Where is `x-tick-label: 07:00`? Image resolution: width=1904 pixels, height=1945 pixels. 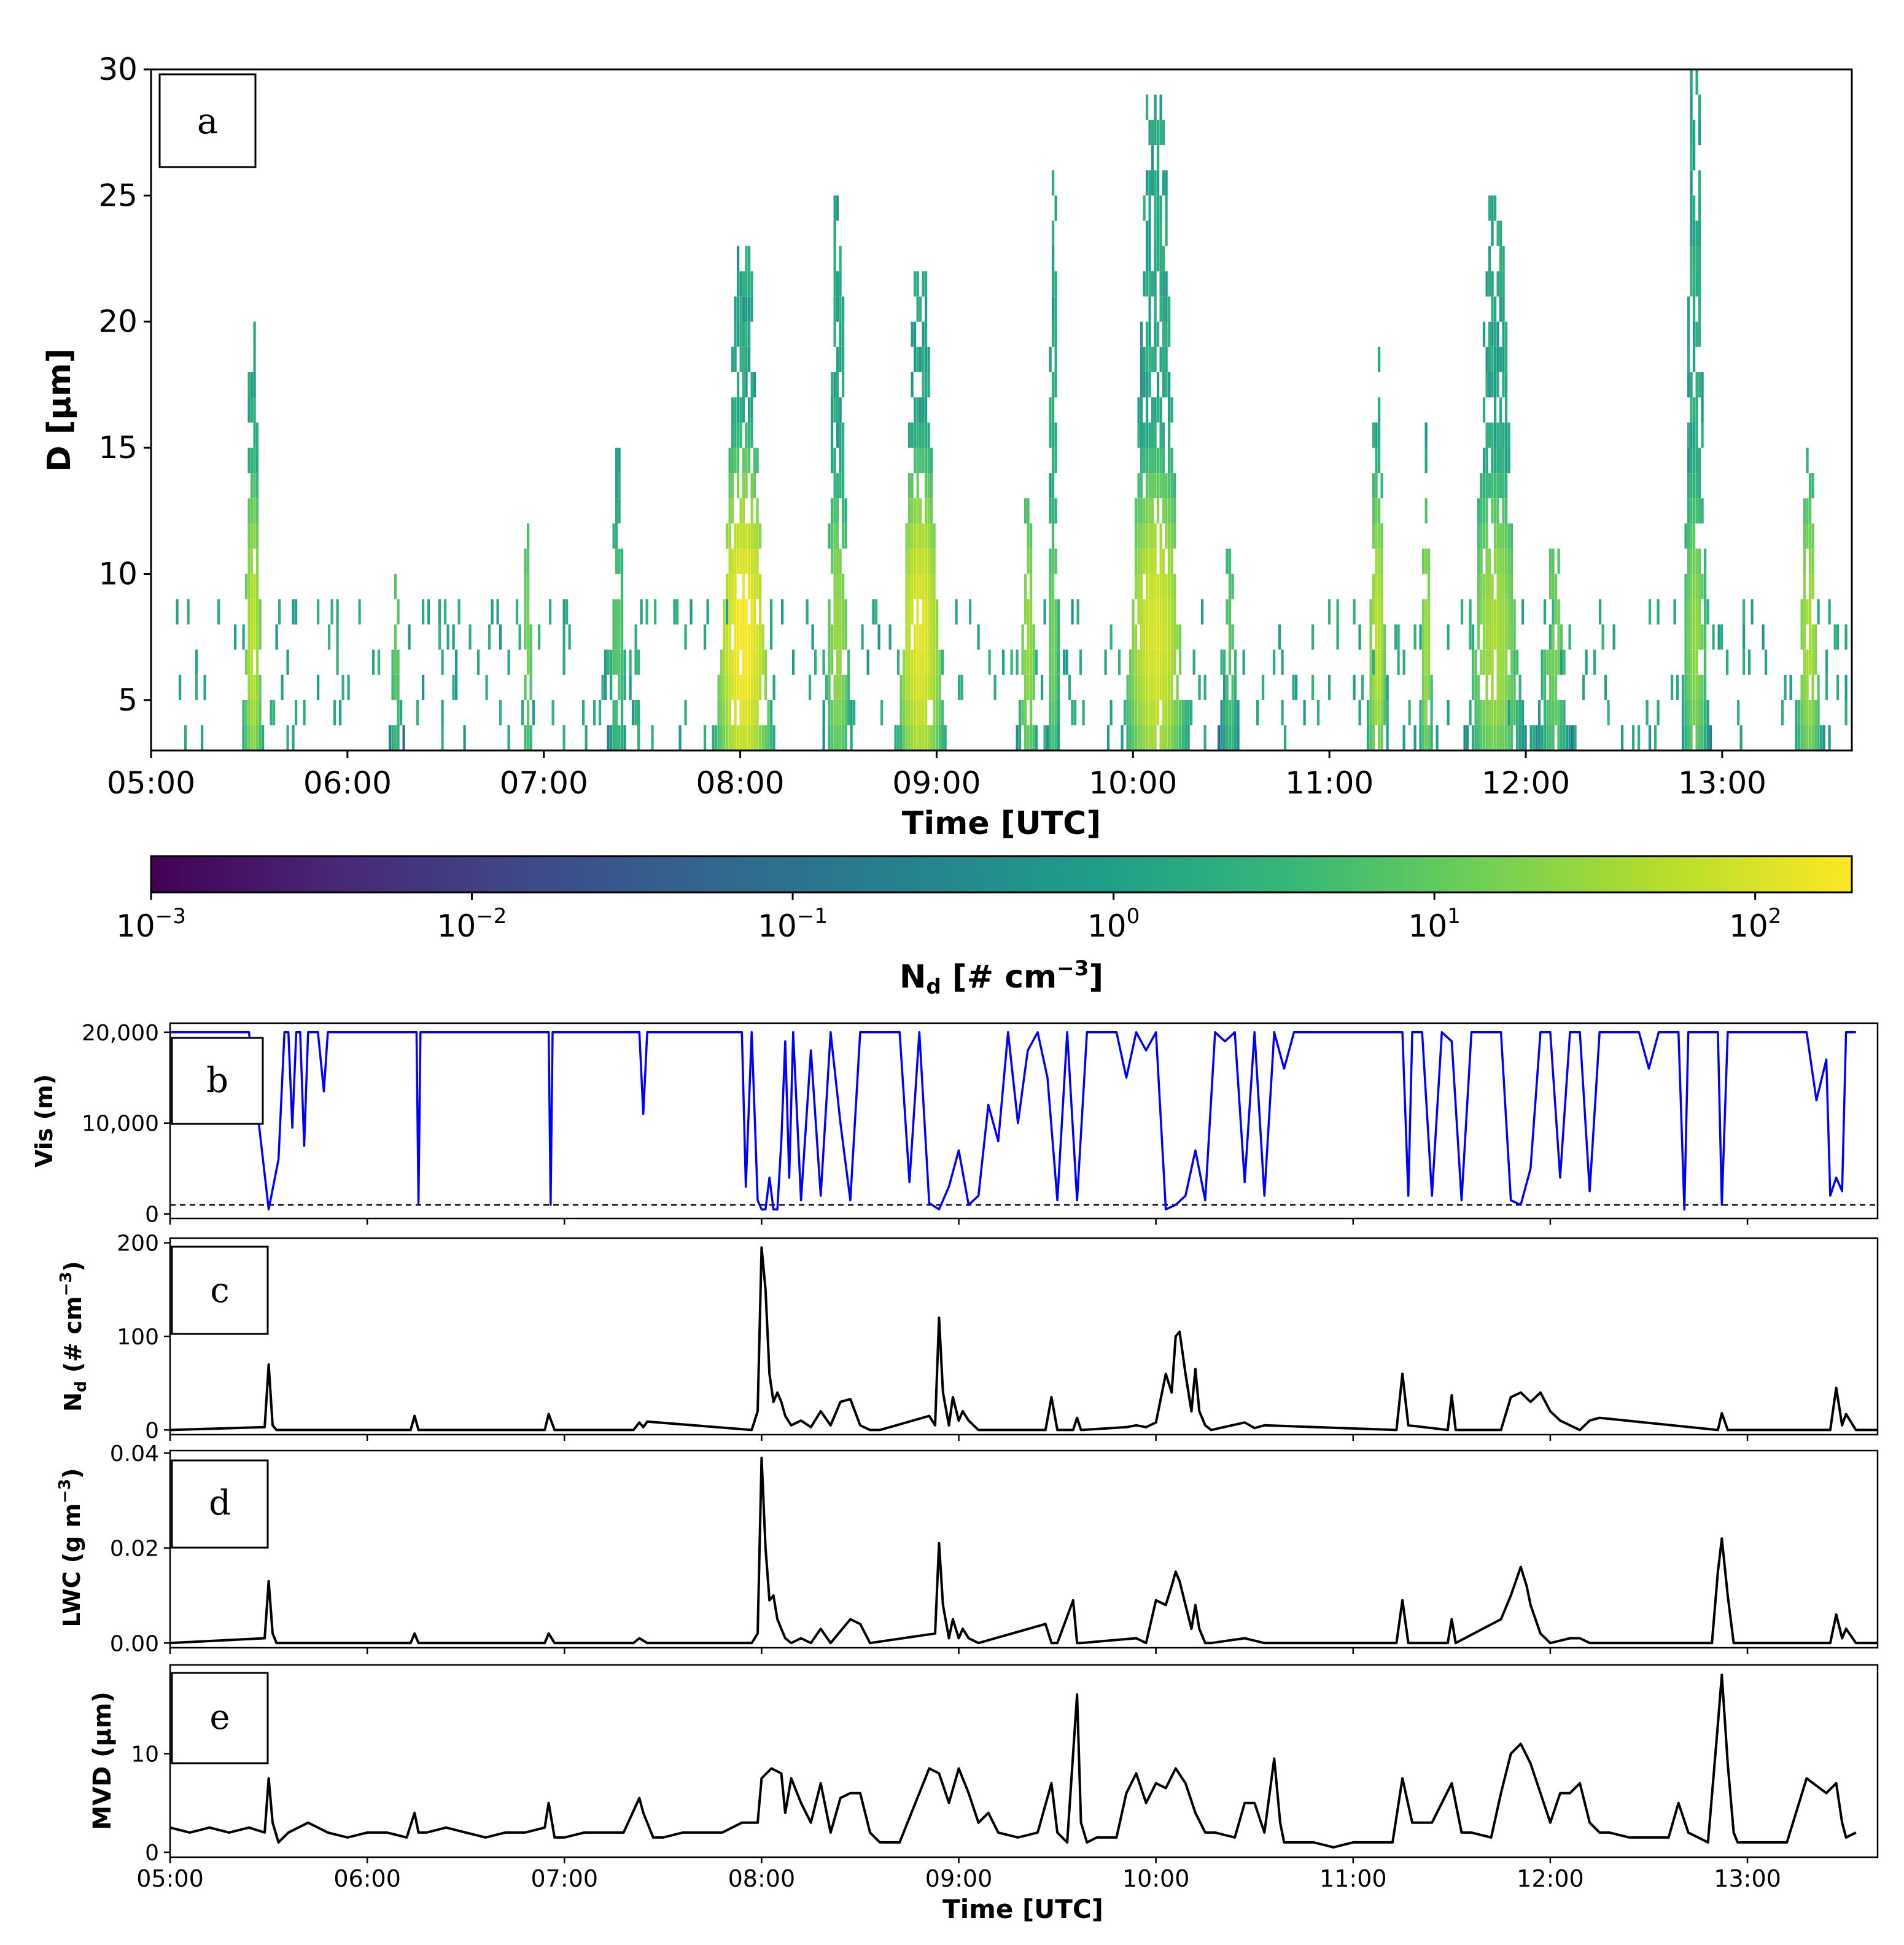
x-tick-label: 07:00 is located at coordinates (565, 1878).